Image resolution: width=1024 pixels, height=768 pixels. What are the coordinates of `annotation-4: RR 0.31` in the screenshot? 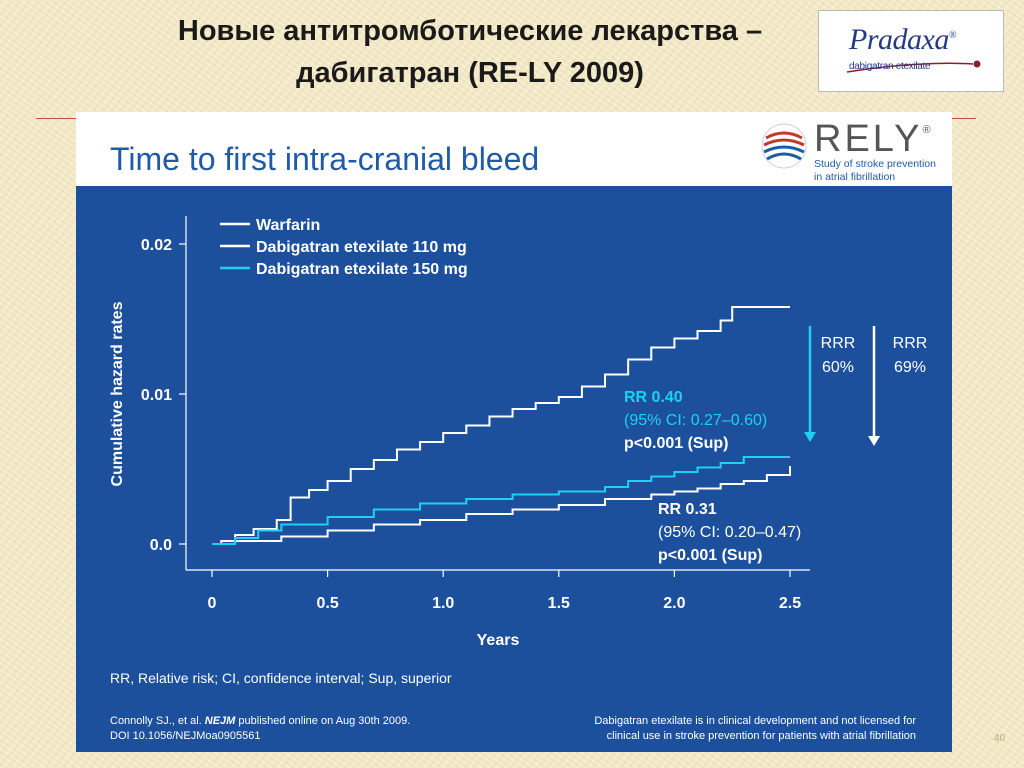 It's located at (687, 509).